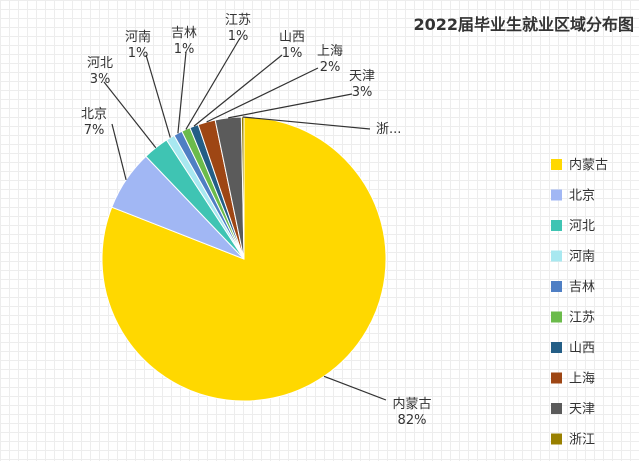 Image resolution: width=639 pixels, height=461 pixels. I want to click on legend-label-9: 天津, so click(582, 409).